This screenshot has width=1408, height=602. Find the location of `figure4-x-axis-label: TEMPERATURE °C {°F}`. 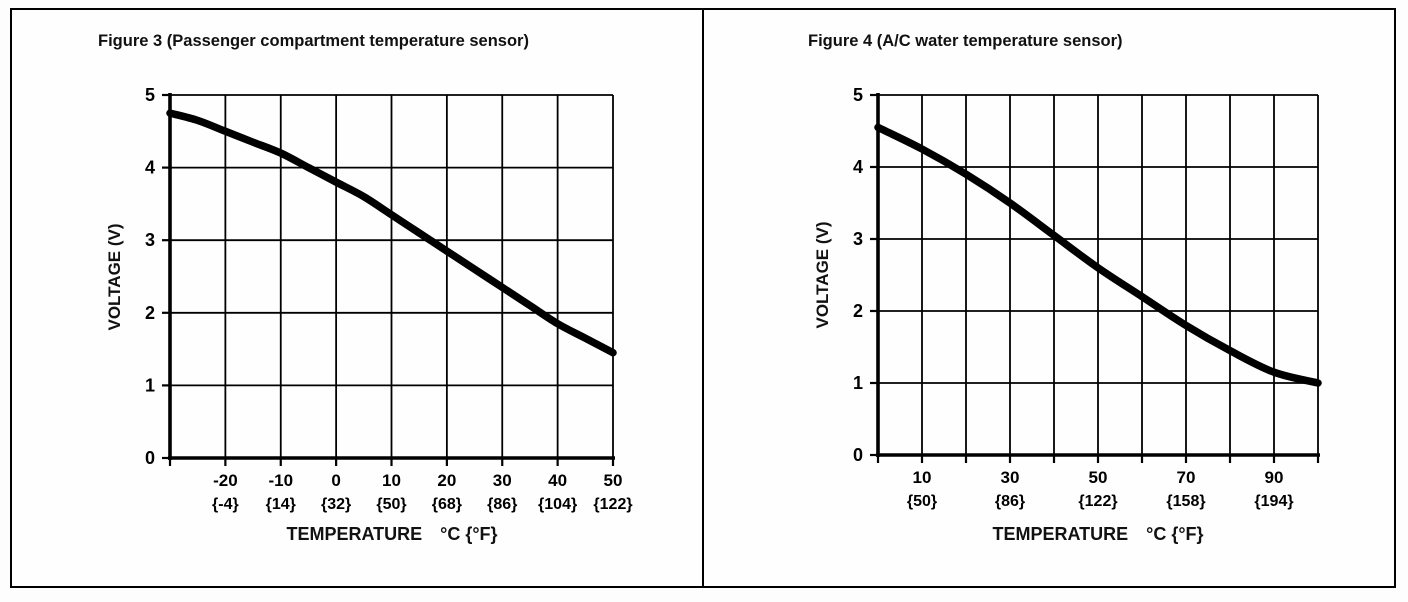

figure4-x-axis-label: TEMPERATURE °C {°F} is located at coordinates (1098, 534).